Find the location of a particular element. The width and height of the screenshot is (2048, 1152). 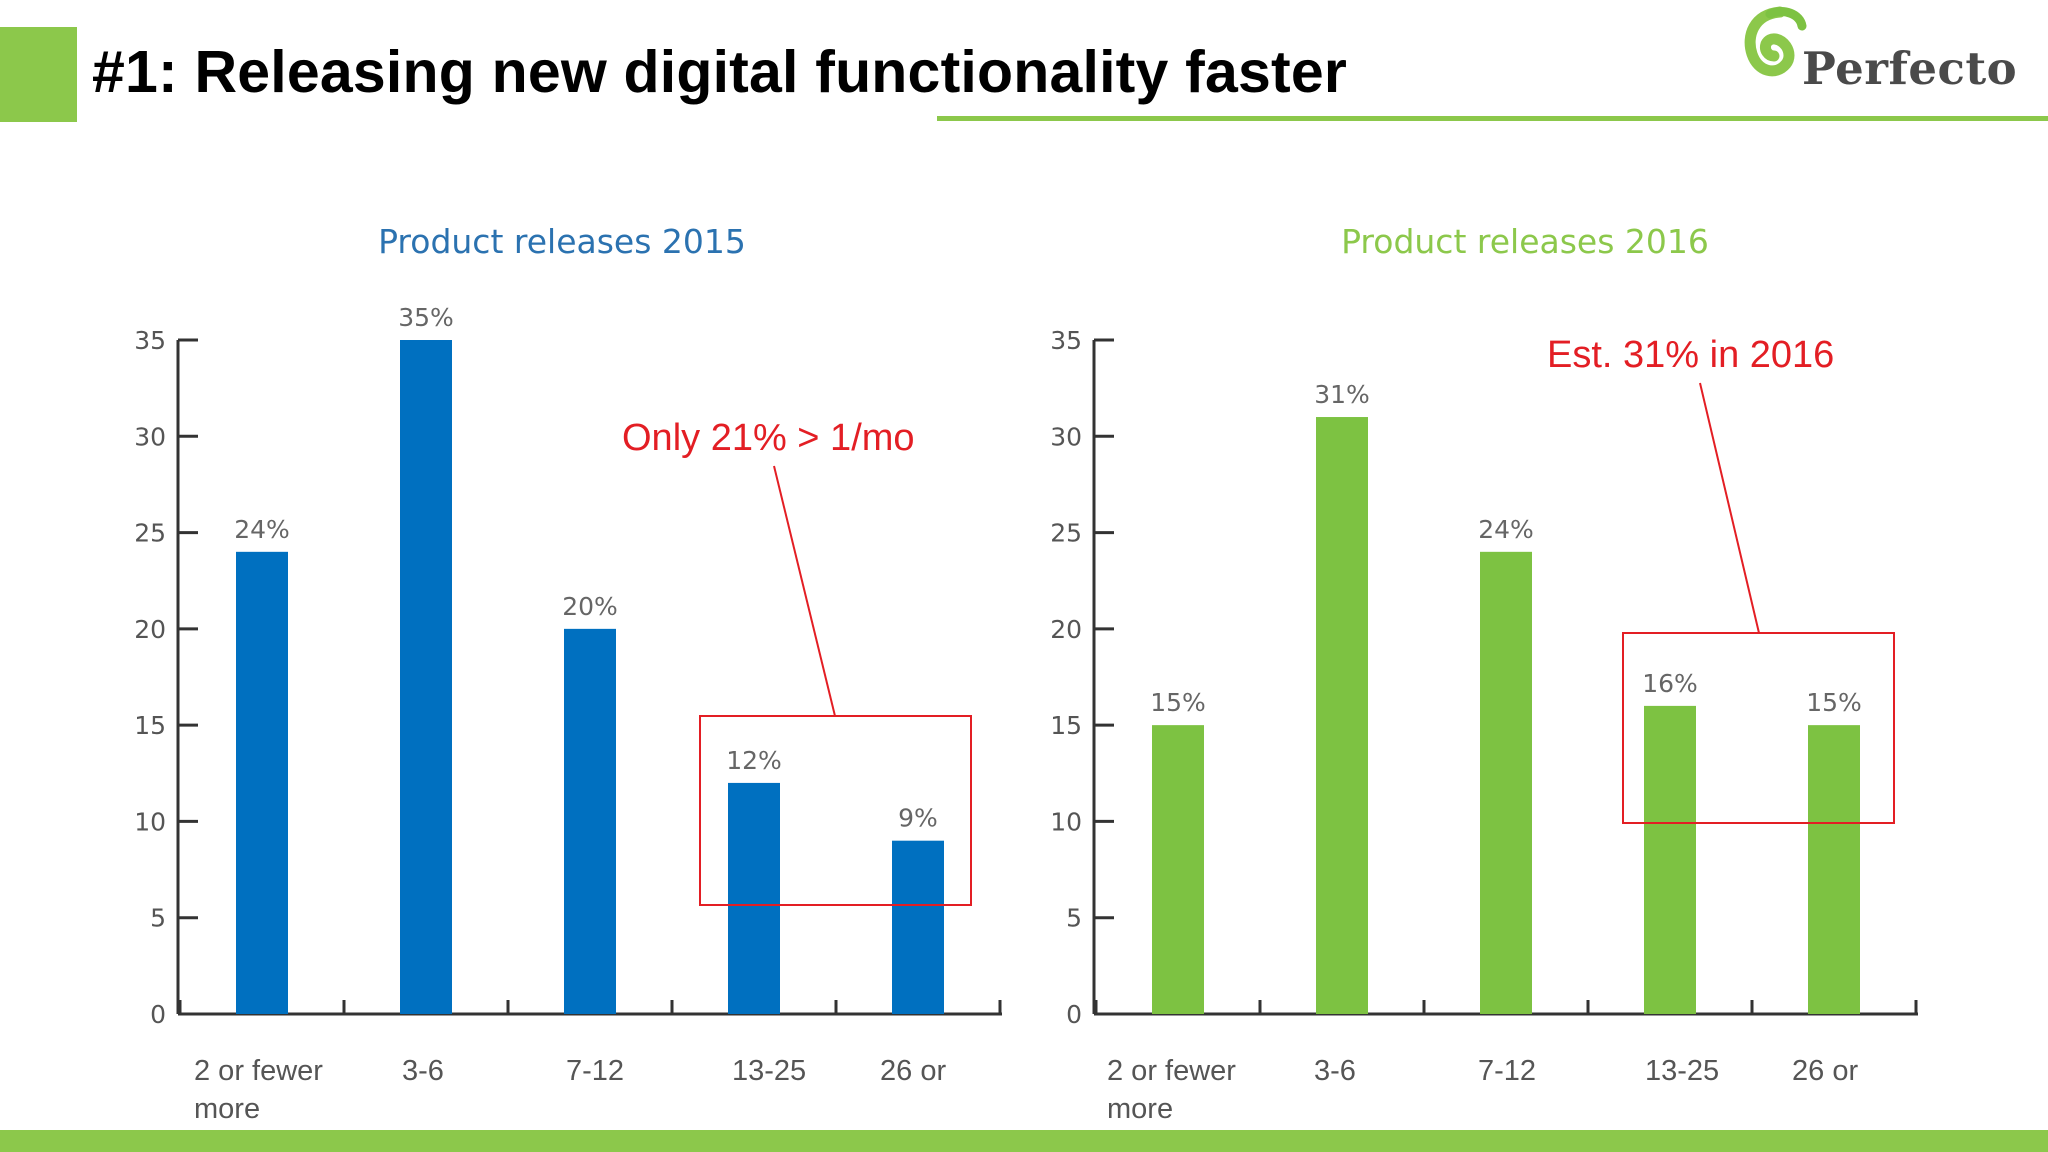

chart-1-category-label: more is located at coordinates (1140, 1109).